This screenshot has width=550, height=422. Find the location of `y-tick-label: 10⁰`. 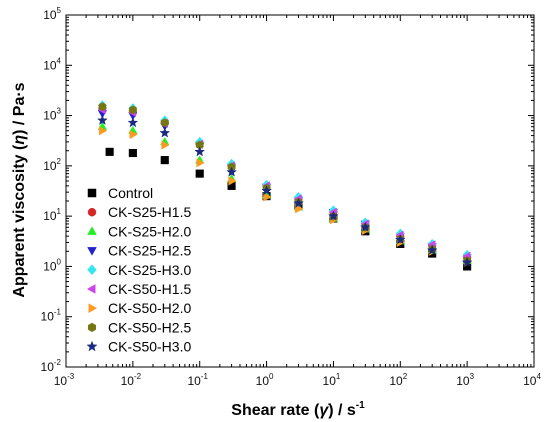

y-tick-label: 10⁰ is located at coordinates (52, 265).